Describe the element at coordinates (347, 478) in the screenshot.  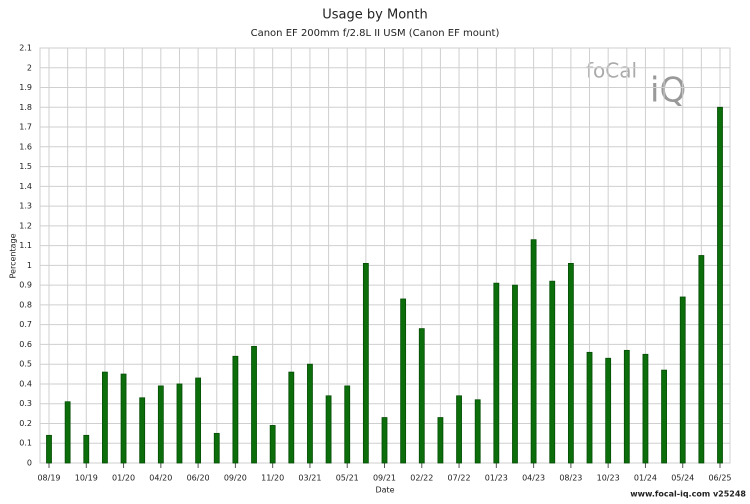
I see `x-tick-label: 05/21` at that location.